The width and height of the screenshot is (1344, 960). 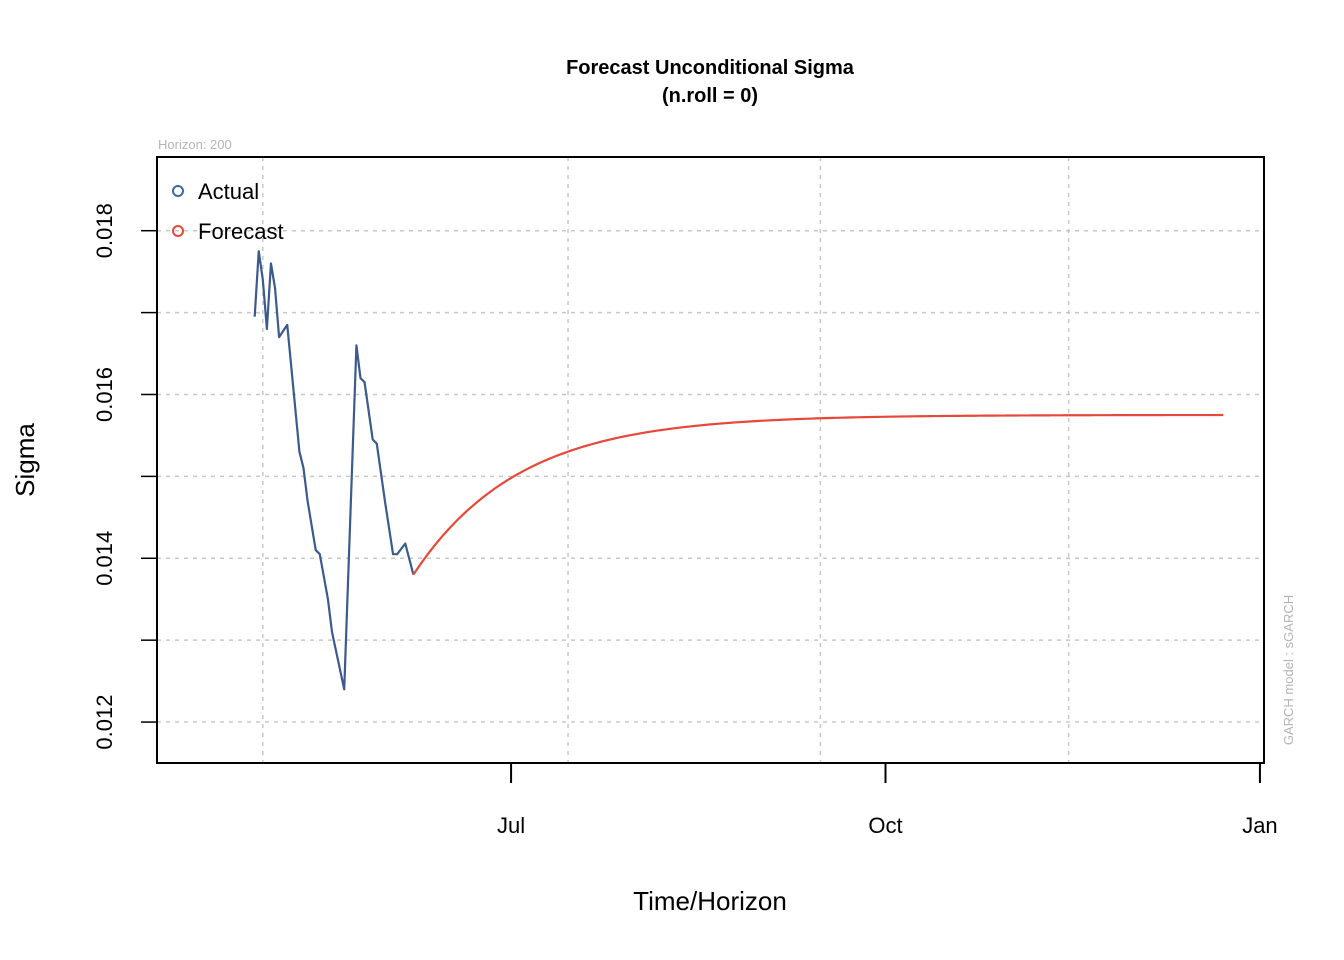 What do you see at coordinates (104, 722) in the screenshot?
I see `y-tick-label: 0.012` at bounding box center [104, 722].